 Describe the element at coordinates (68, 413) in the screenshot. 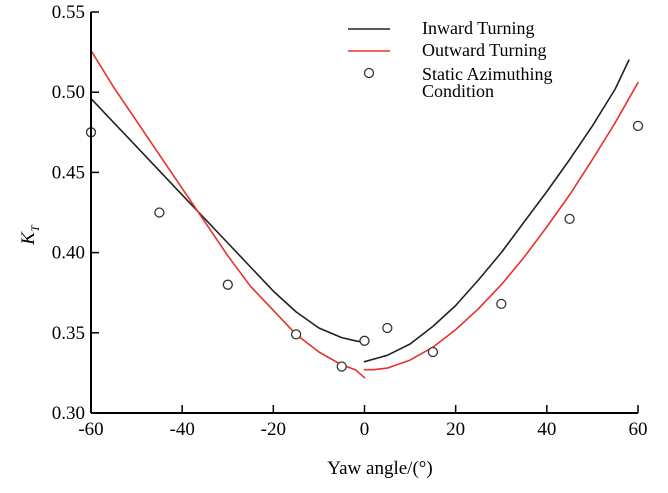

I see `y-tick-label: 0.30` at that location.